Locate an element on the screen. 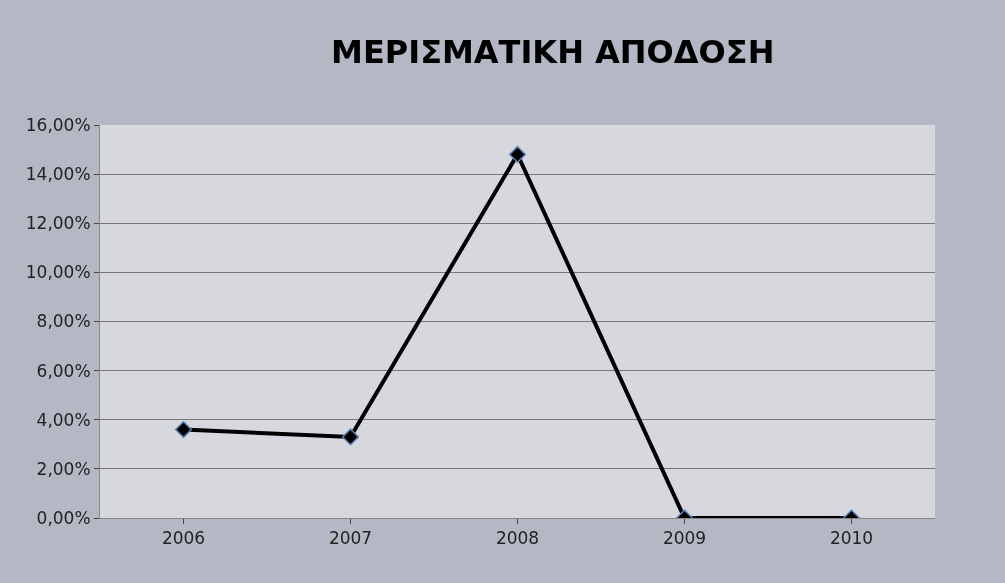 Image resolution: width=1005 pixels, height=583 pixels. x-tick-label: 2006 is located at coordinates (183, 538).